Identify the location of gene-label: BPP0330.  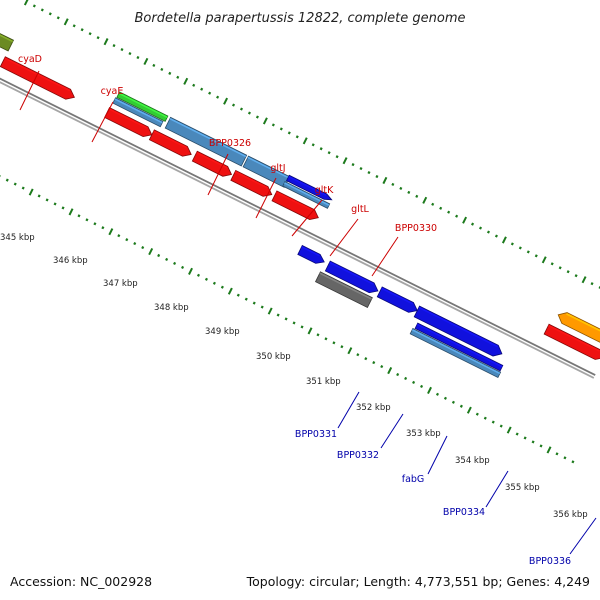
(416, 228).